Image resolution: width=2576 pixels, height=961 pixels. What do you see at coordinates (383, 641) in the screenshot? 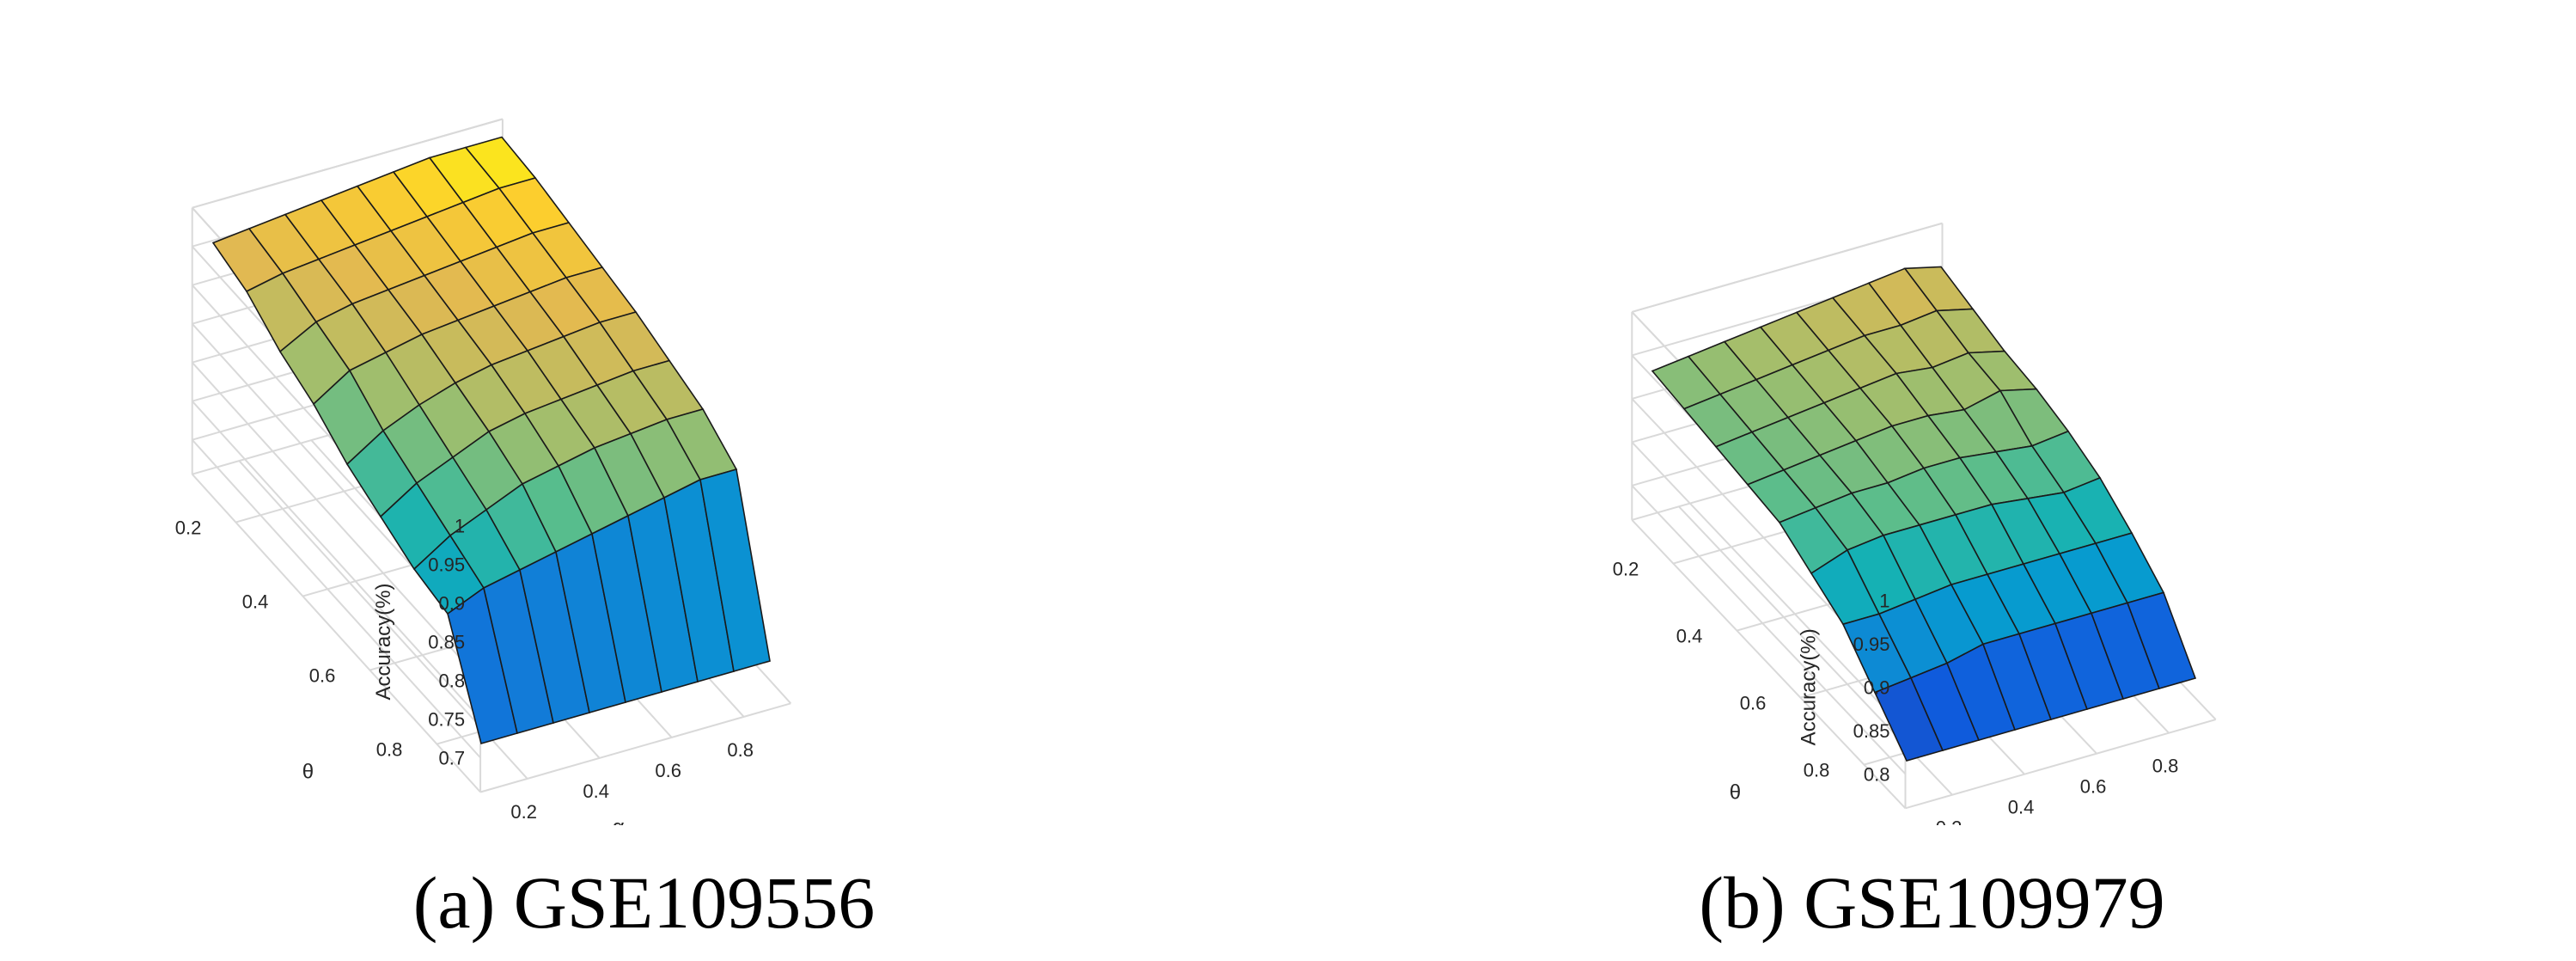
I see `plot-a-zlabel: Accuracy(%)` at bounding box center [383, 641].